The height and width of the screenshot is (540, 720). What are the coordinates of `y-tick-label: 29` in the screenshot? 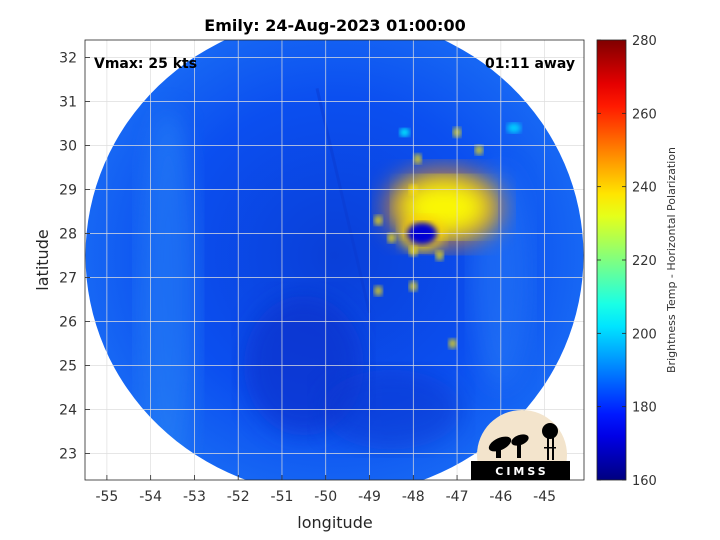 It's located at (68, 191).